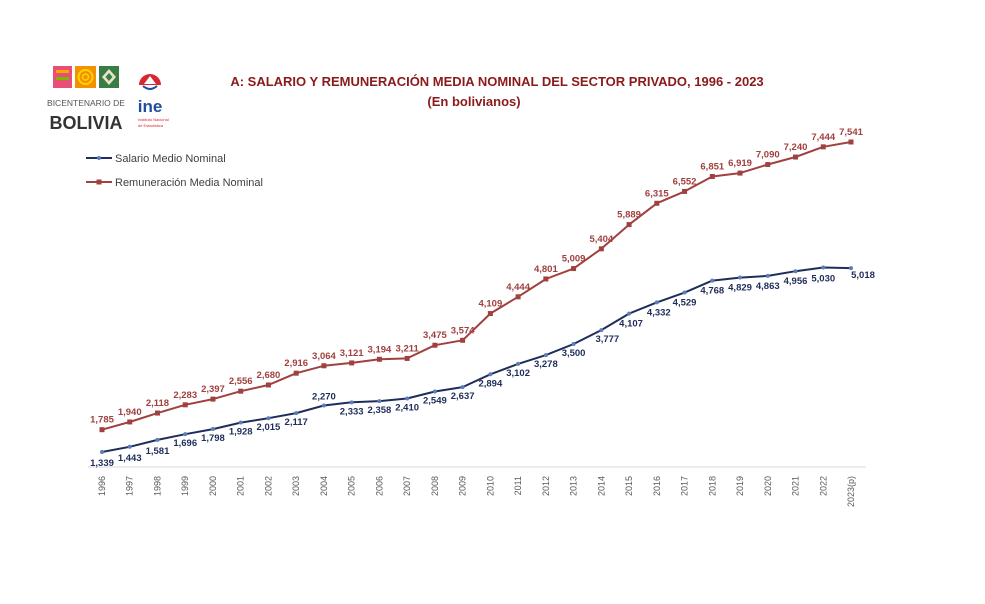  Describe the element at coordinates (324, 396) in the screenshot. I see `data-label-salario: 2,270` at that location.